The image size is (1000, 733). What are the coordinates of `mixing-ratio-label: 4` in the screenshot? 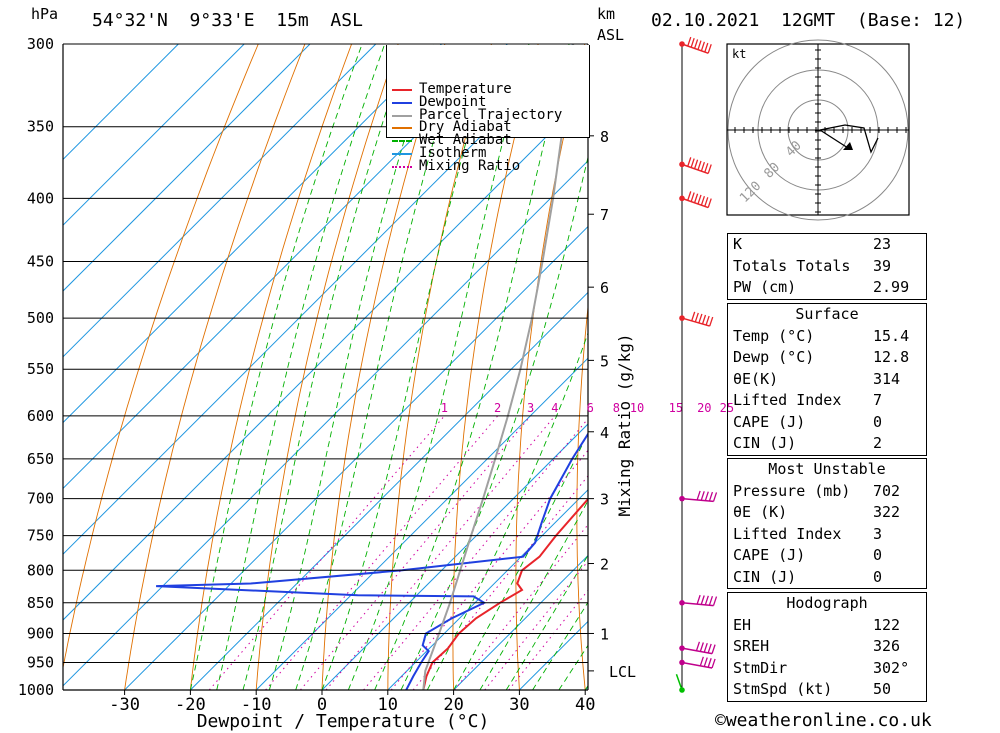 It's located at (554, 408).